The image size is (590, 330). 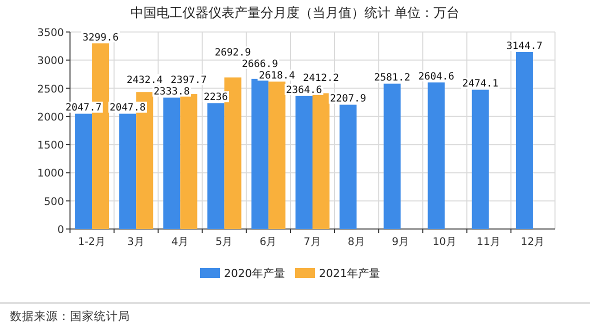 I want to click on data-label: 2581.2, so click(x=392, y=78).